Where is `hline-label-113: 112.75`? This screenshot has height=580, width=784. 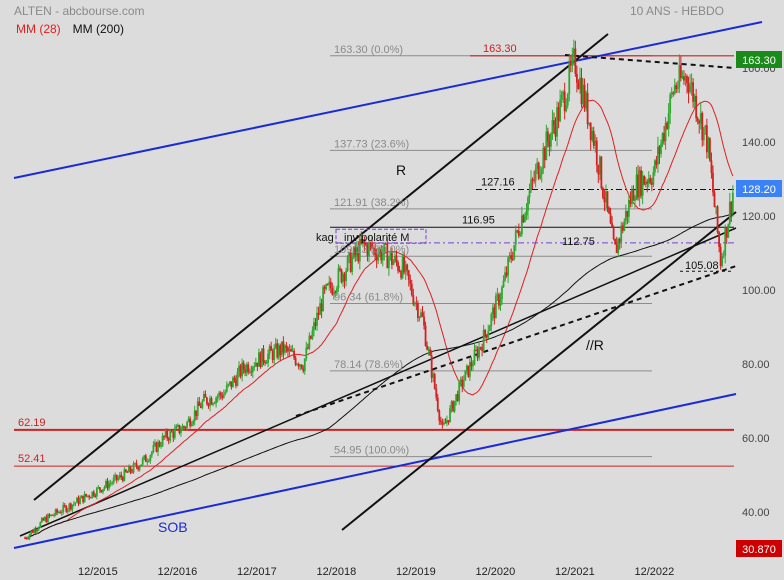
hline-label-113: 112.75 is located at coordinates (578, 242).